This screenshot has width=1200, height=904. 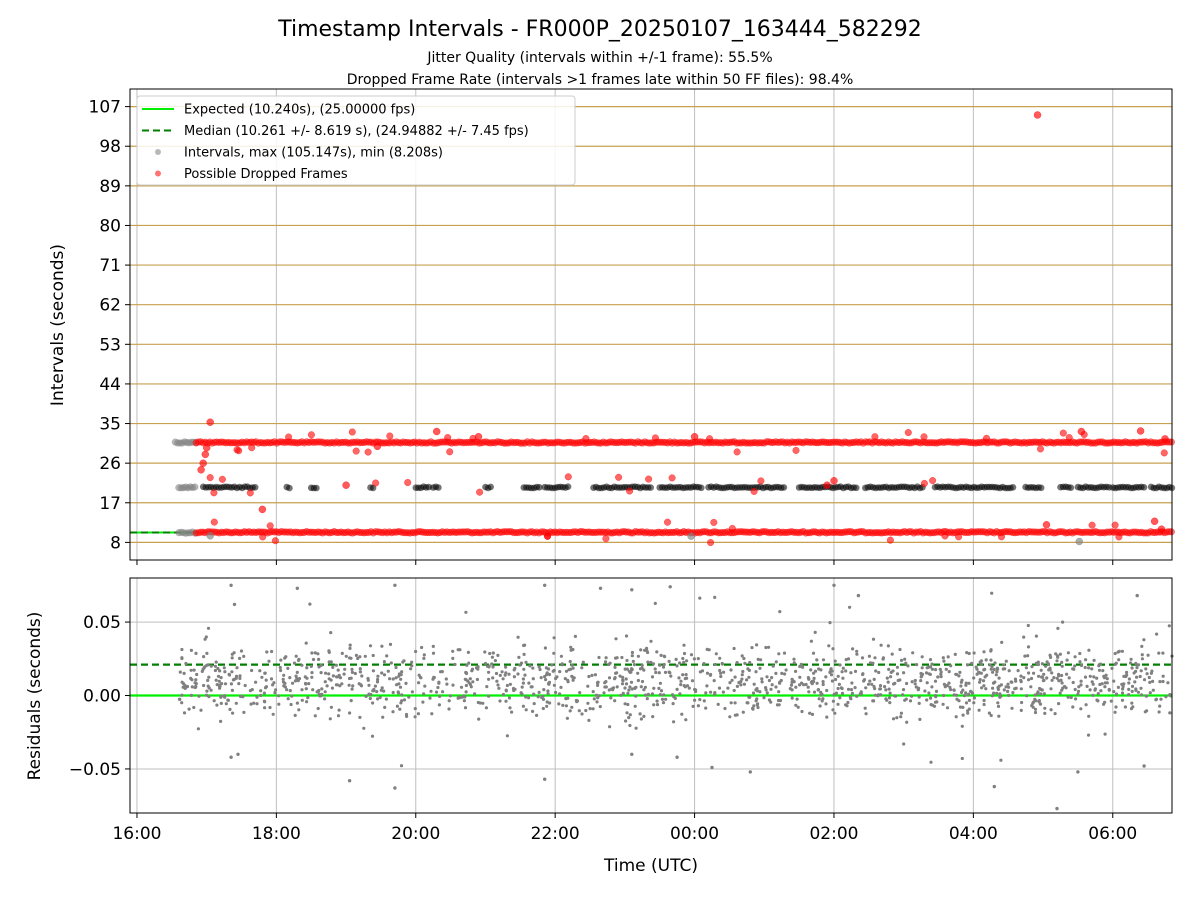 I want to click on x-tick-label: 18:00, so click(x=276, y=834).